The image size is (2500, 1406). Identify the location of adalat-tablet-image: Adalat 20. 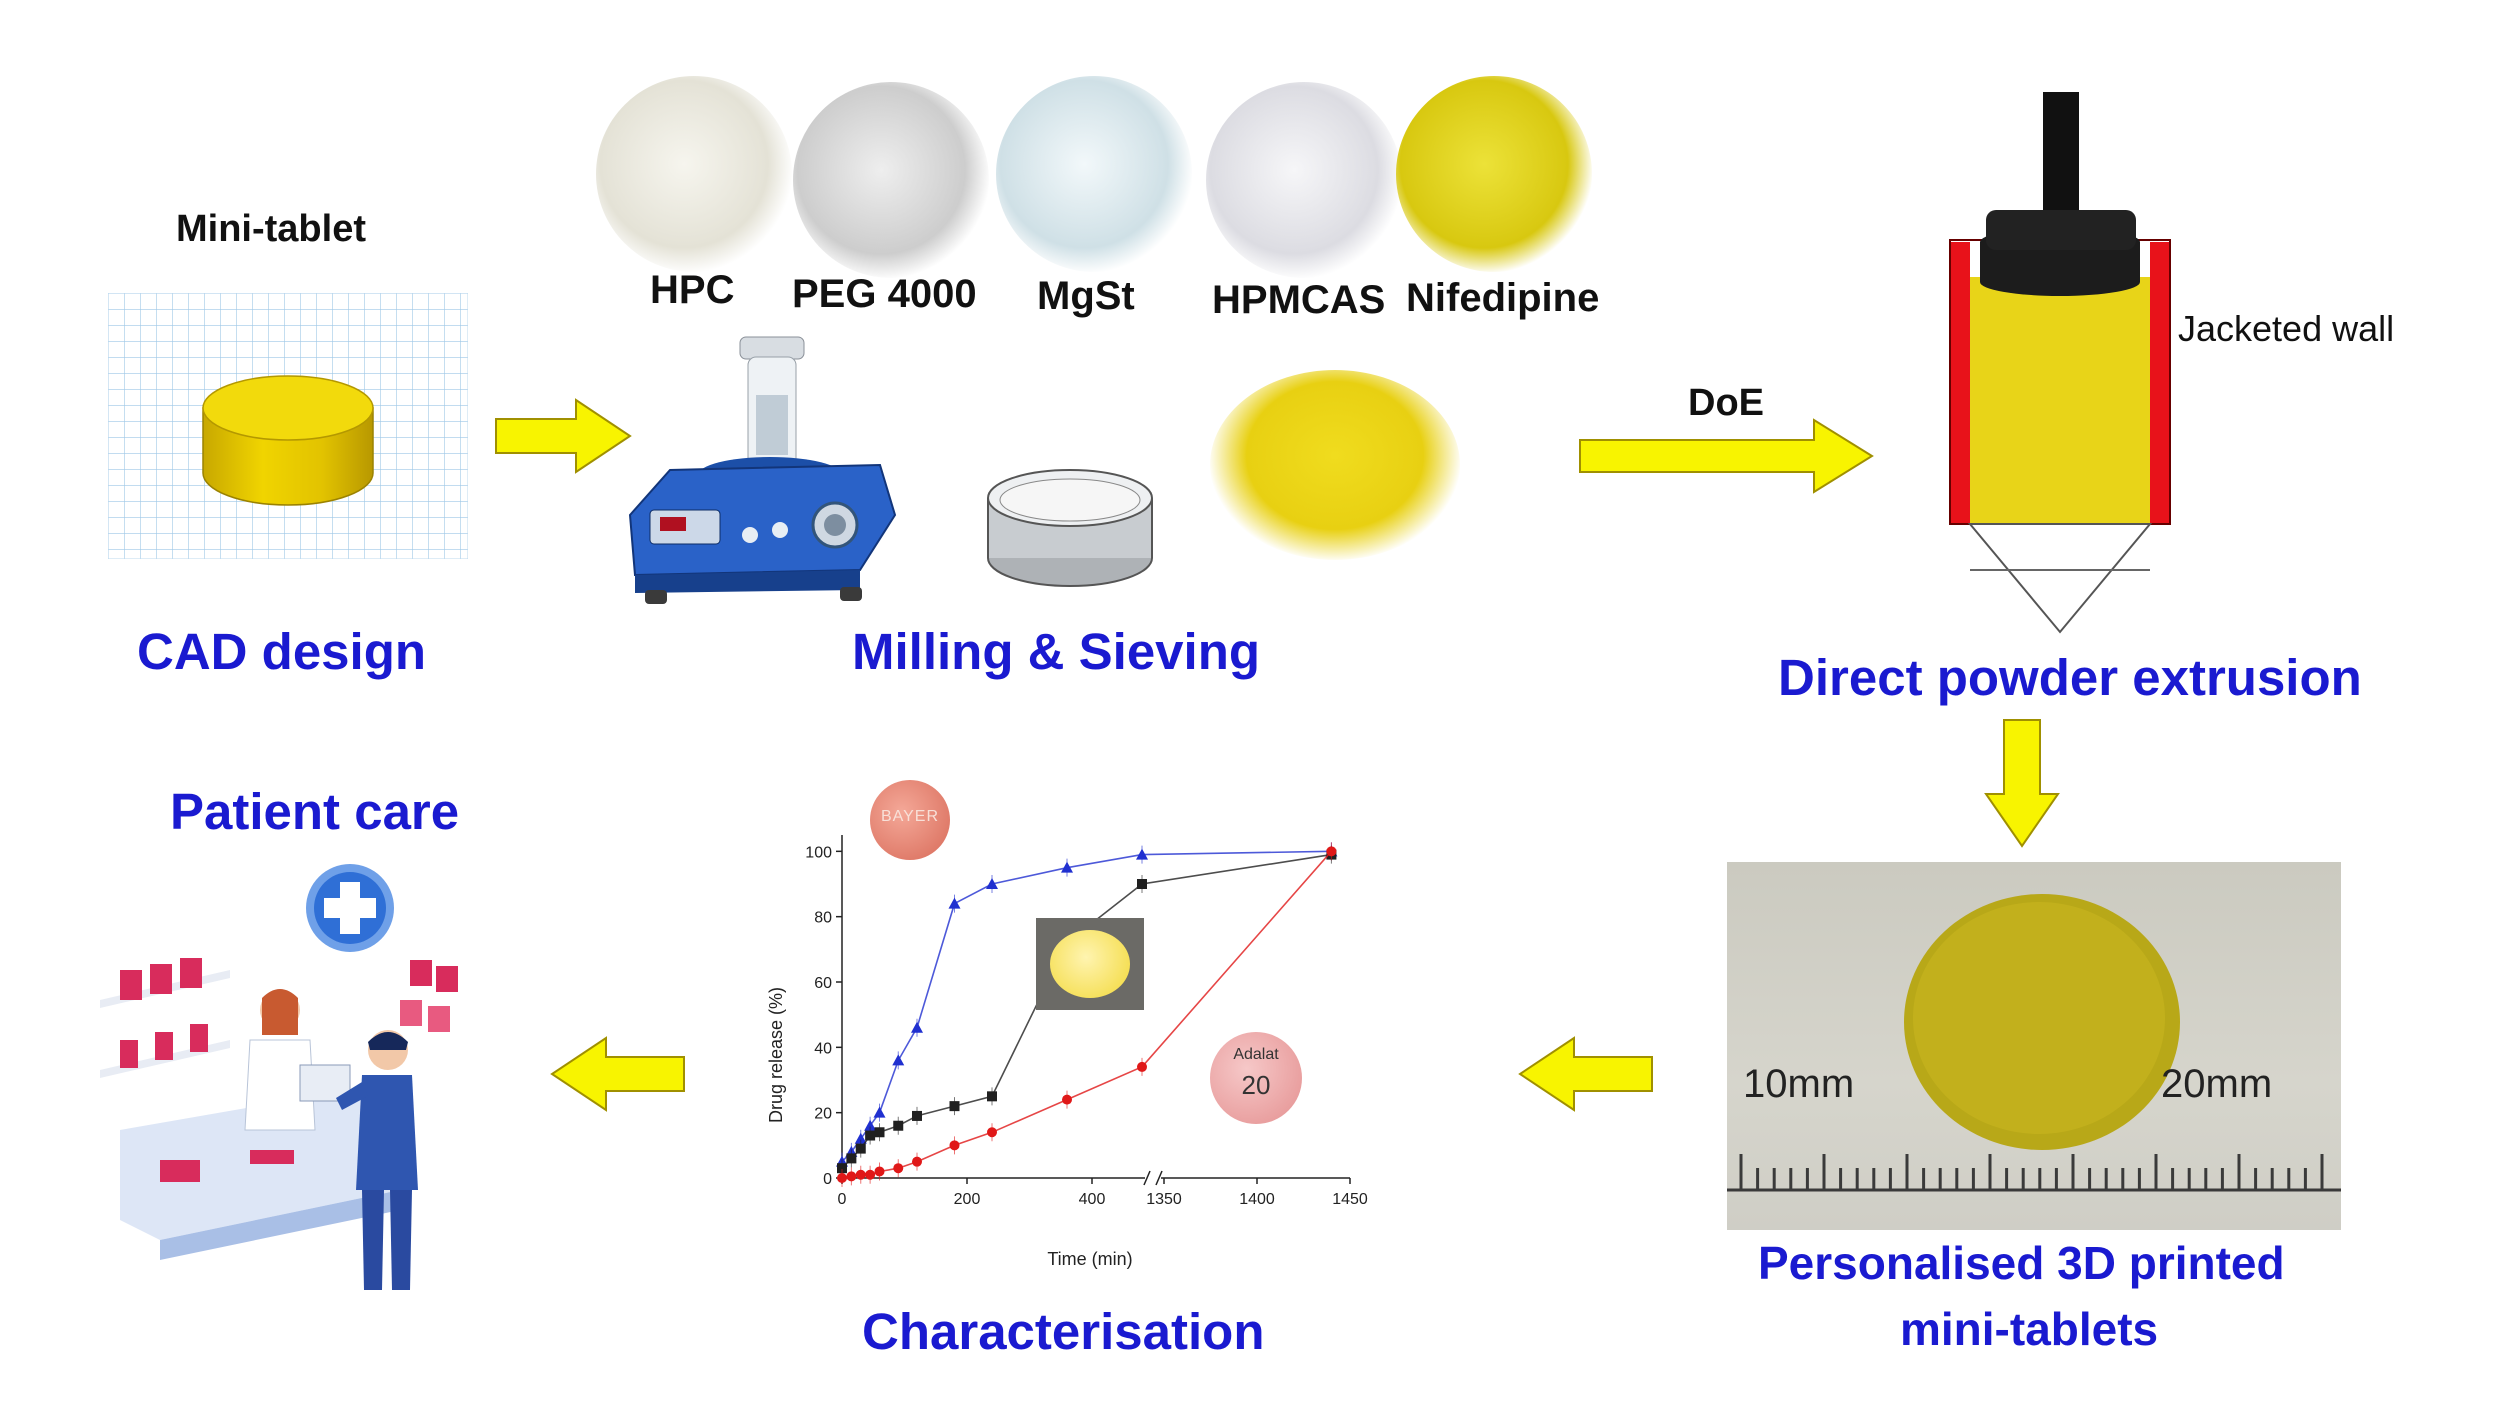
(1256, 1078).